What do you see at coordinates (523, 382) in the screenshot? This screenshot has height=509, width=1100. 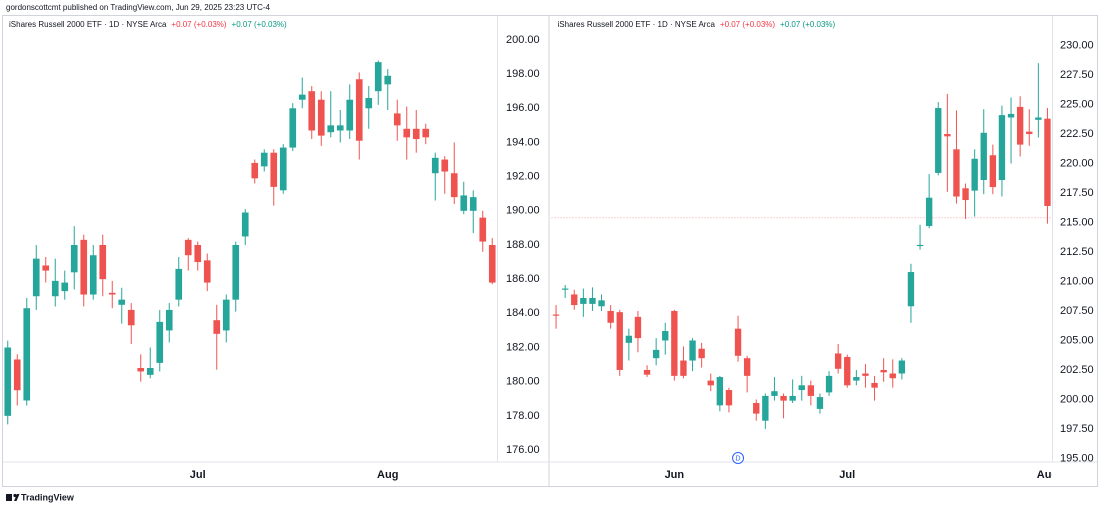 I see `y-tick-label: 180.00` at bounding box center [523, 382].